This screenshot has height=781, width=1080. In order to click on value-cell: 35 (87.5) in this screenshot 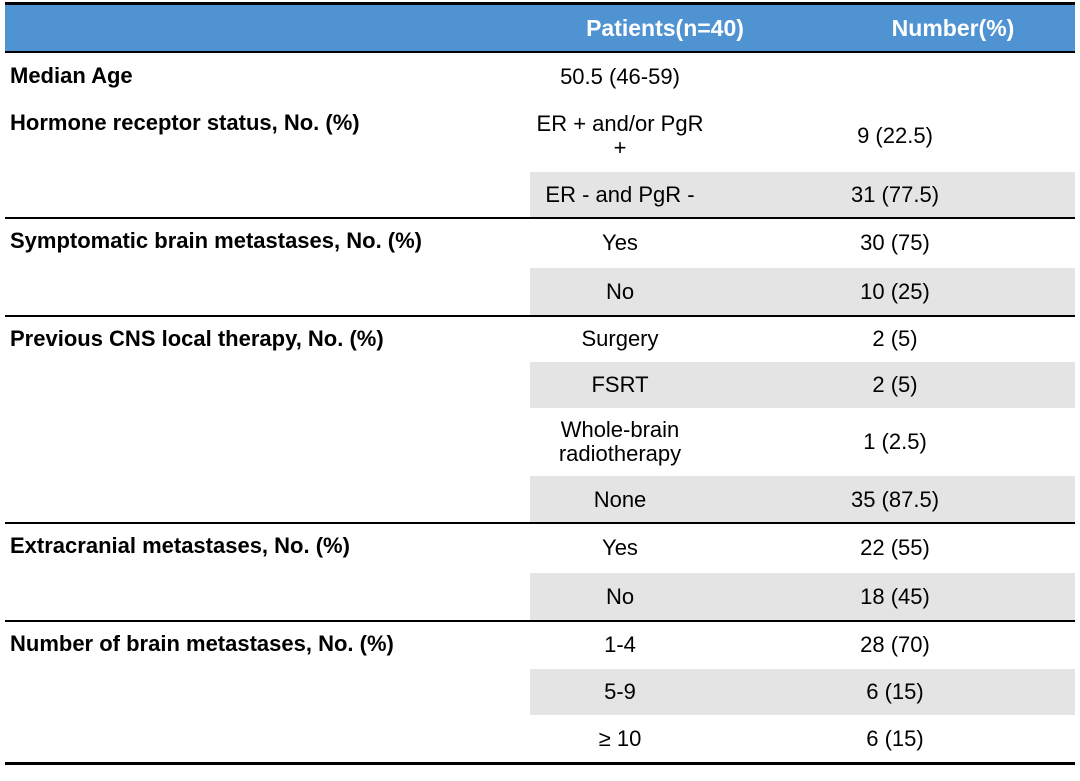, I will do `click(895, 499)`.